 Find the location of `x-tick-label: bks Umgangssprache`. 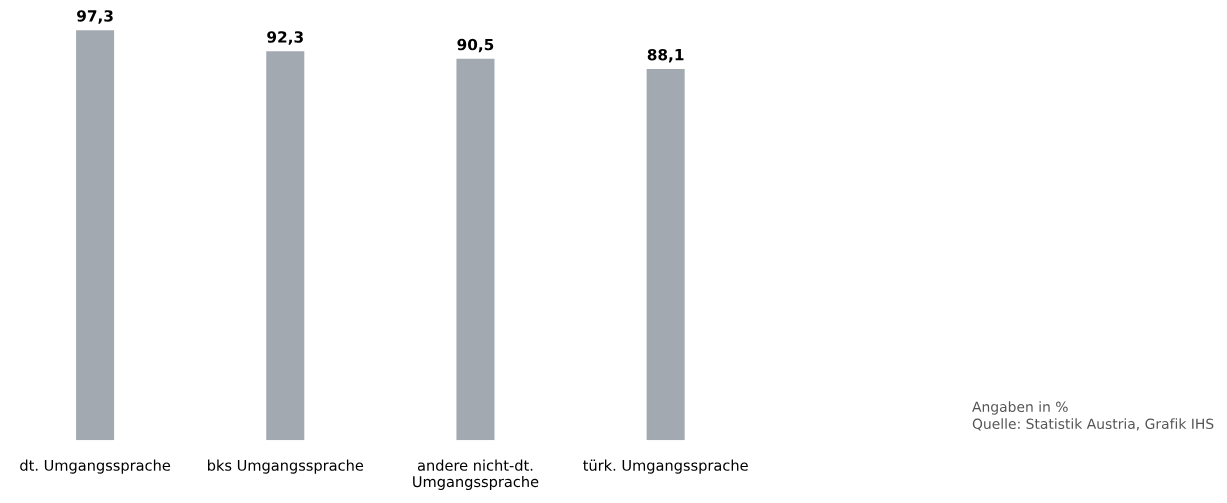

x-tick-label: bks Umgangssprache is located at coordinates (286, 466).